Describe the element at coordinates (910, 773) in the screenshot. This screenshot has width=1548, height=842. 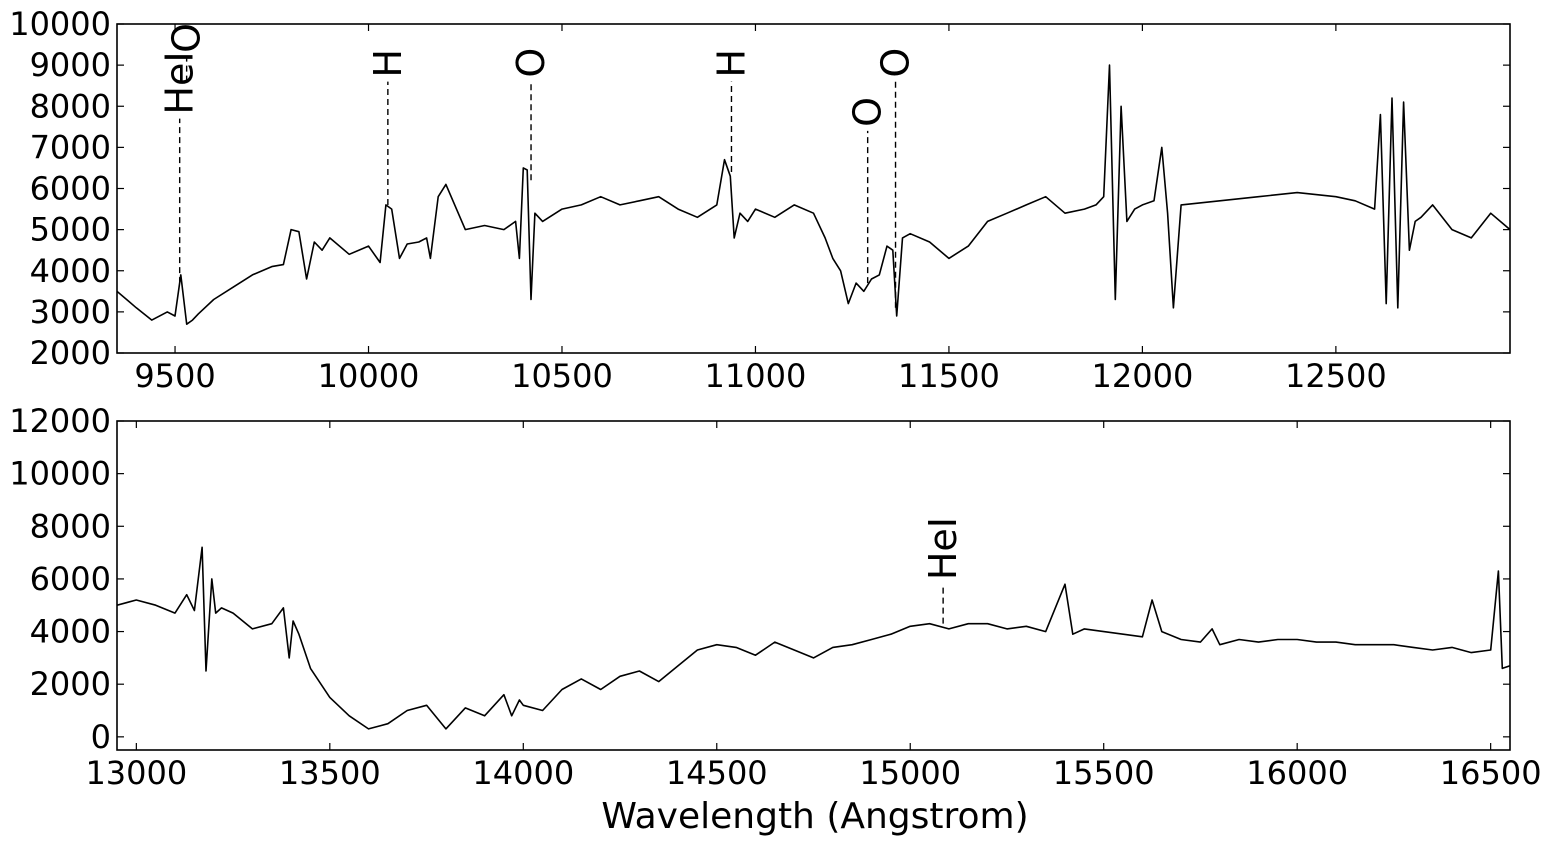
I see `x-tick-label: 15000` at that location.